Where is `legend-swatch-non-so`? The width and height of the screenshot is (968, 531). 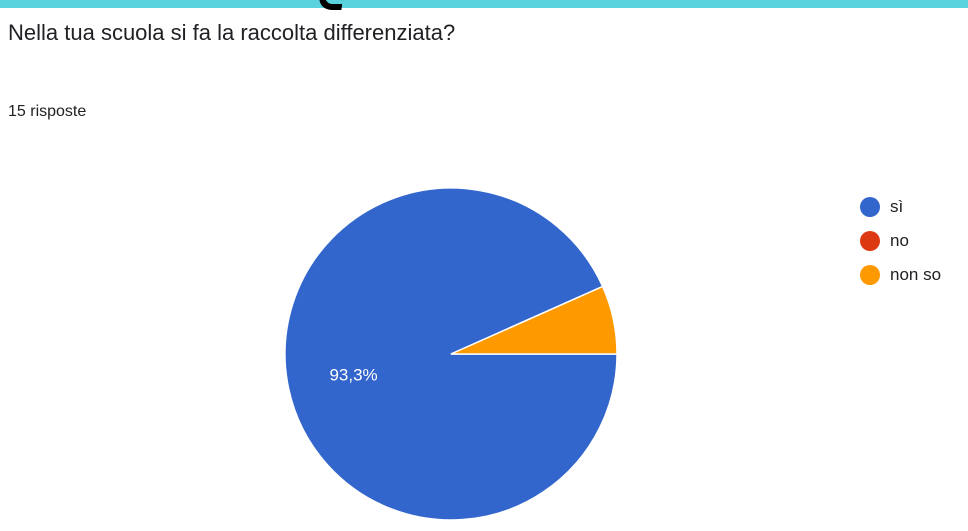 legend-swatch-non-so is located at coordinates (870, 275).